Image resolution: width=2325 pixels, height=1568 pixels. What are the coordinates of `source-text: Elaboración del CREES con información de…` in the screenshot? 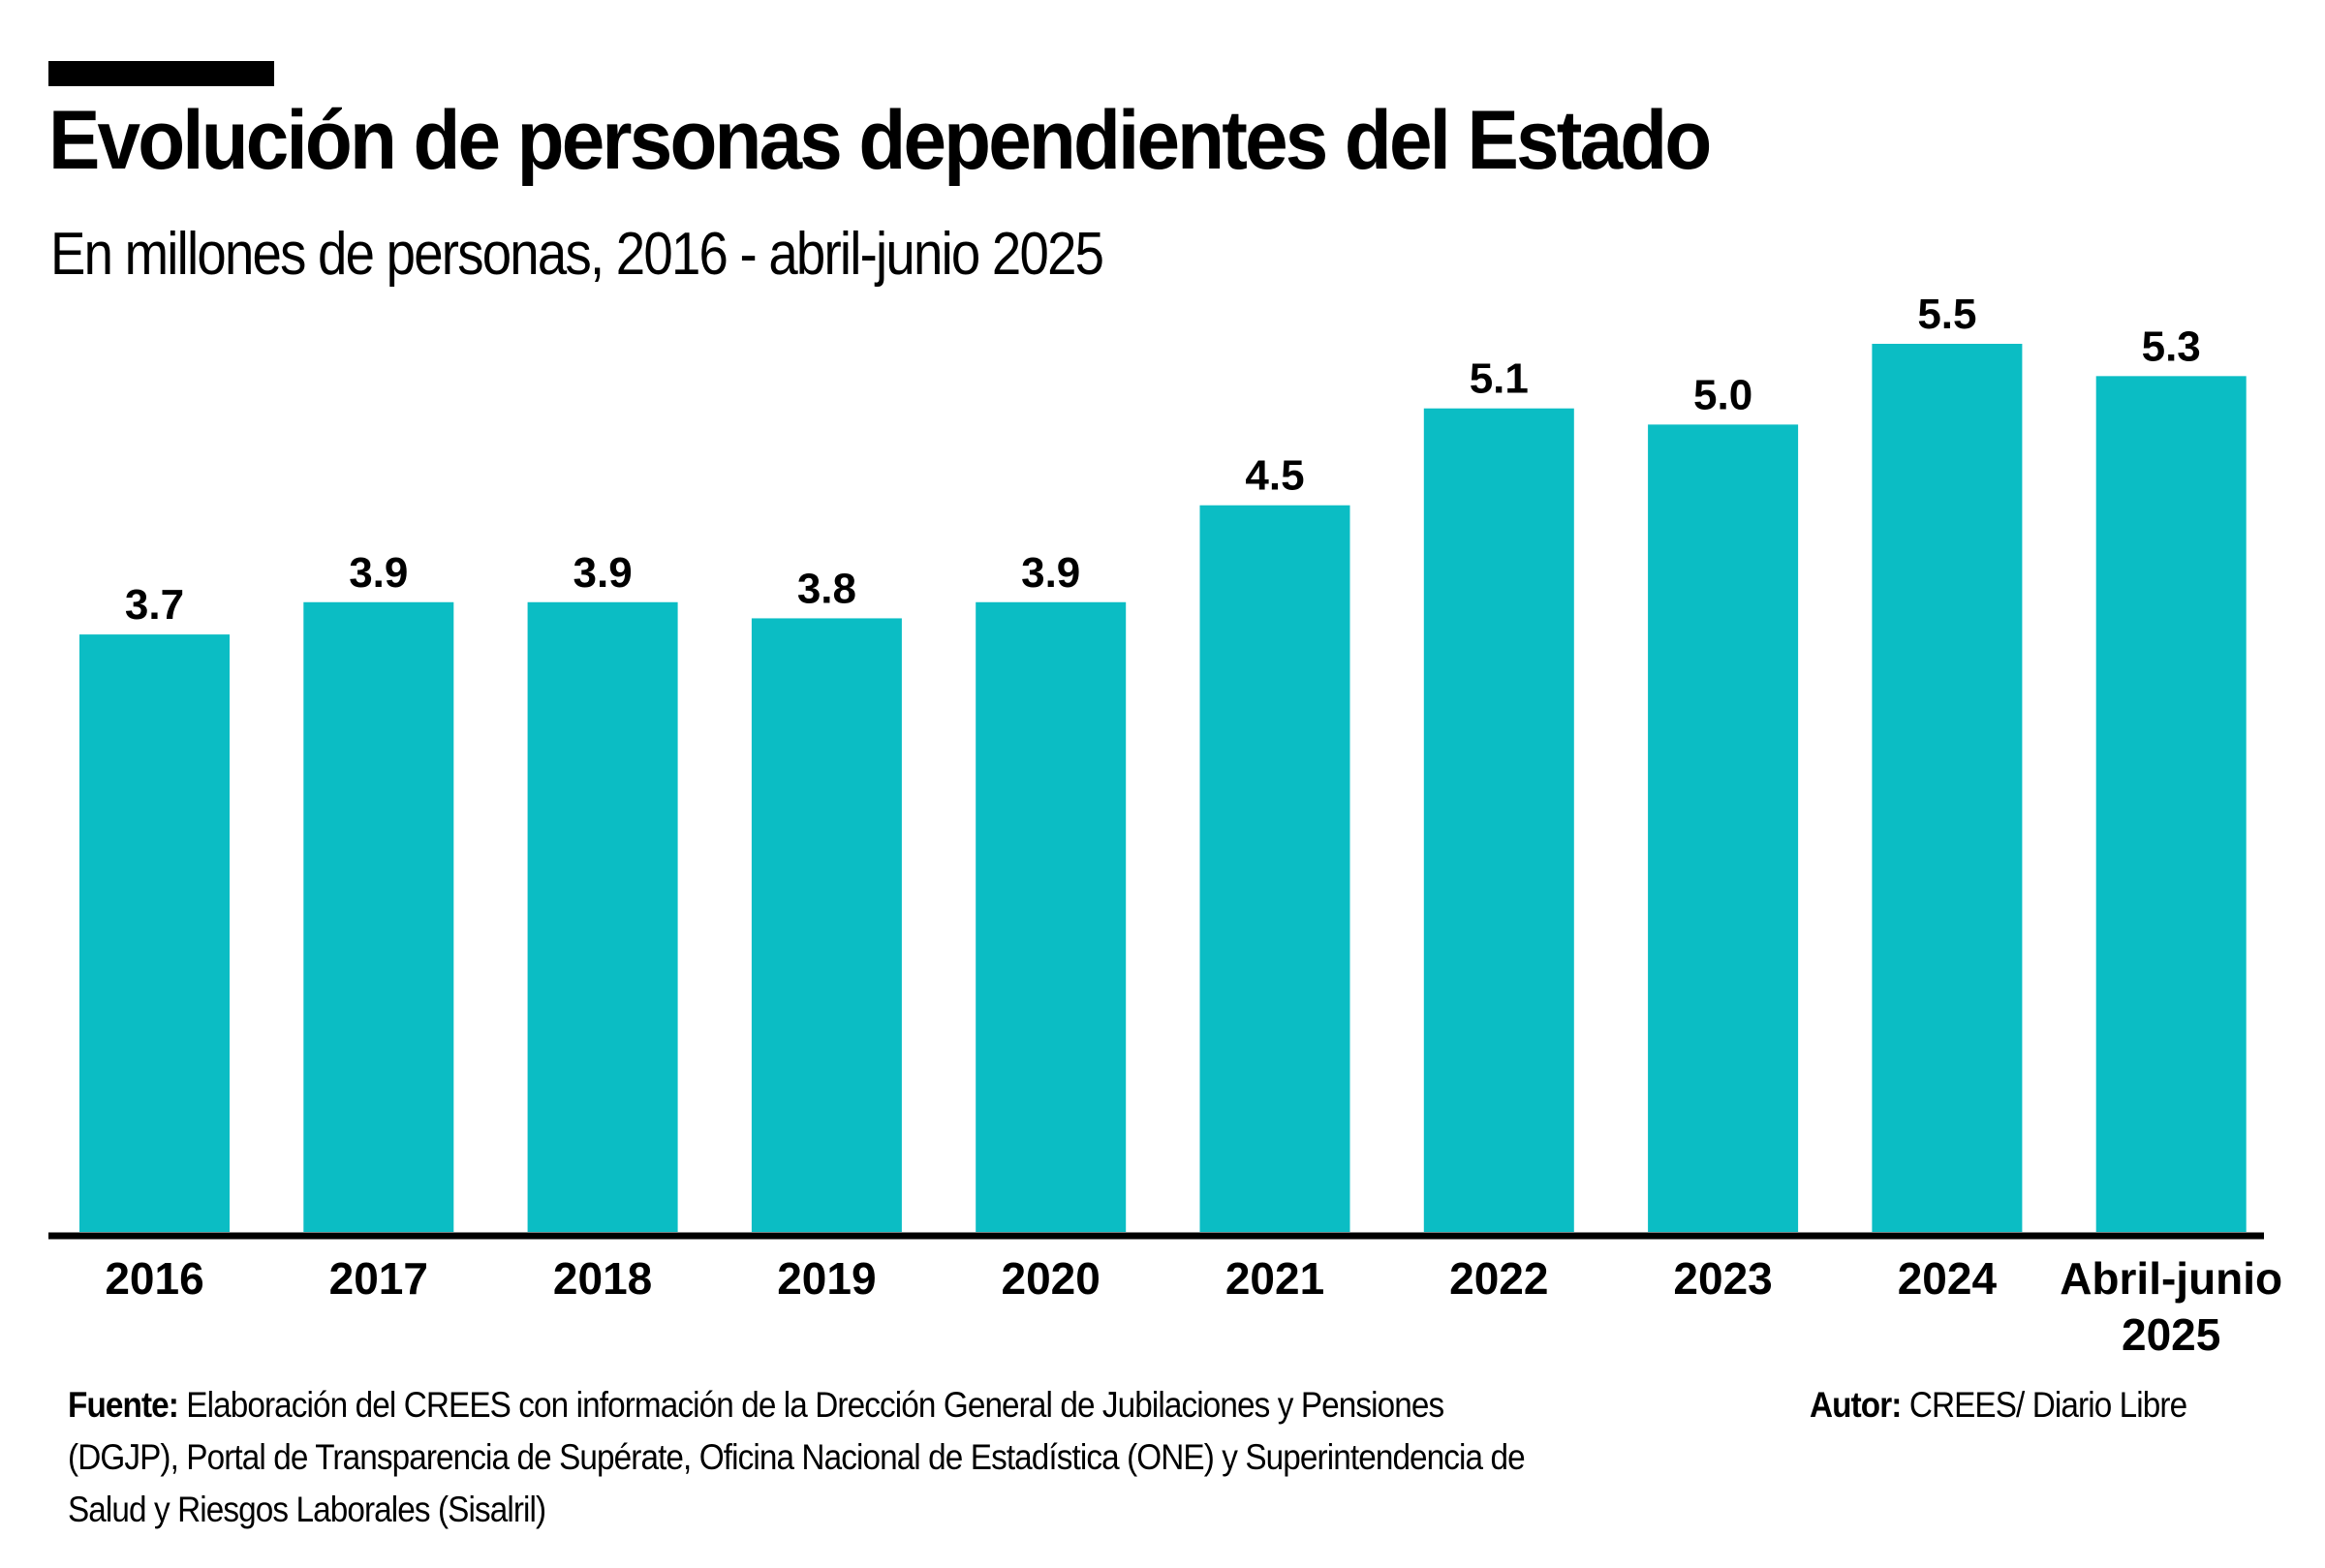 It's located at (797, 1457).